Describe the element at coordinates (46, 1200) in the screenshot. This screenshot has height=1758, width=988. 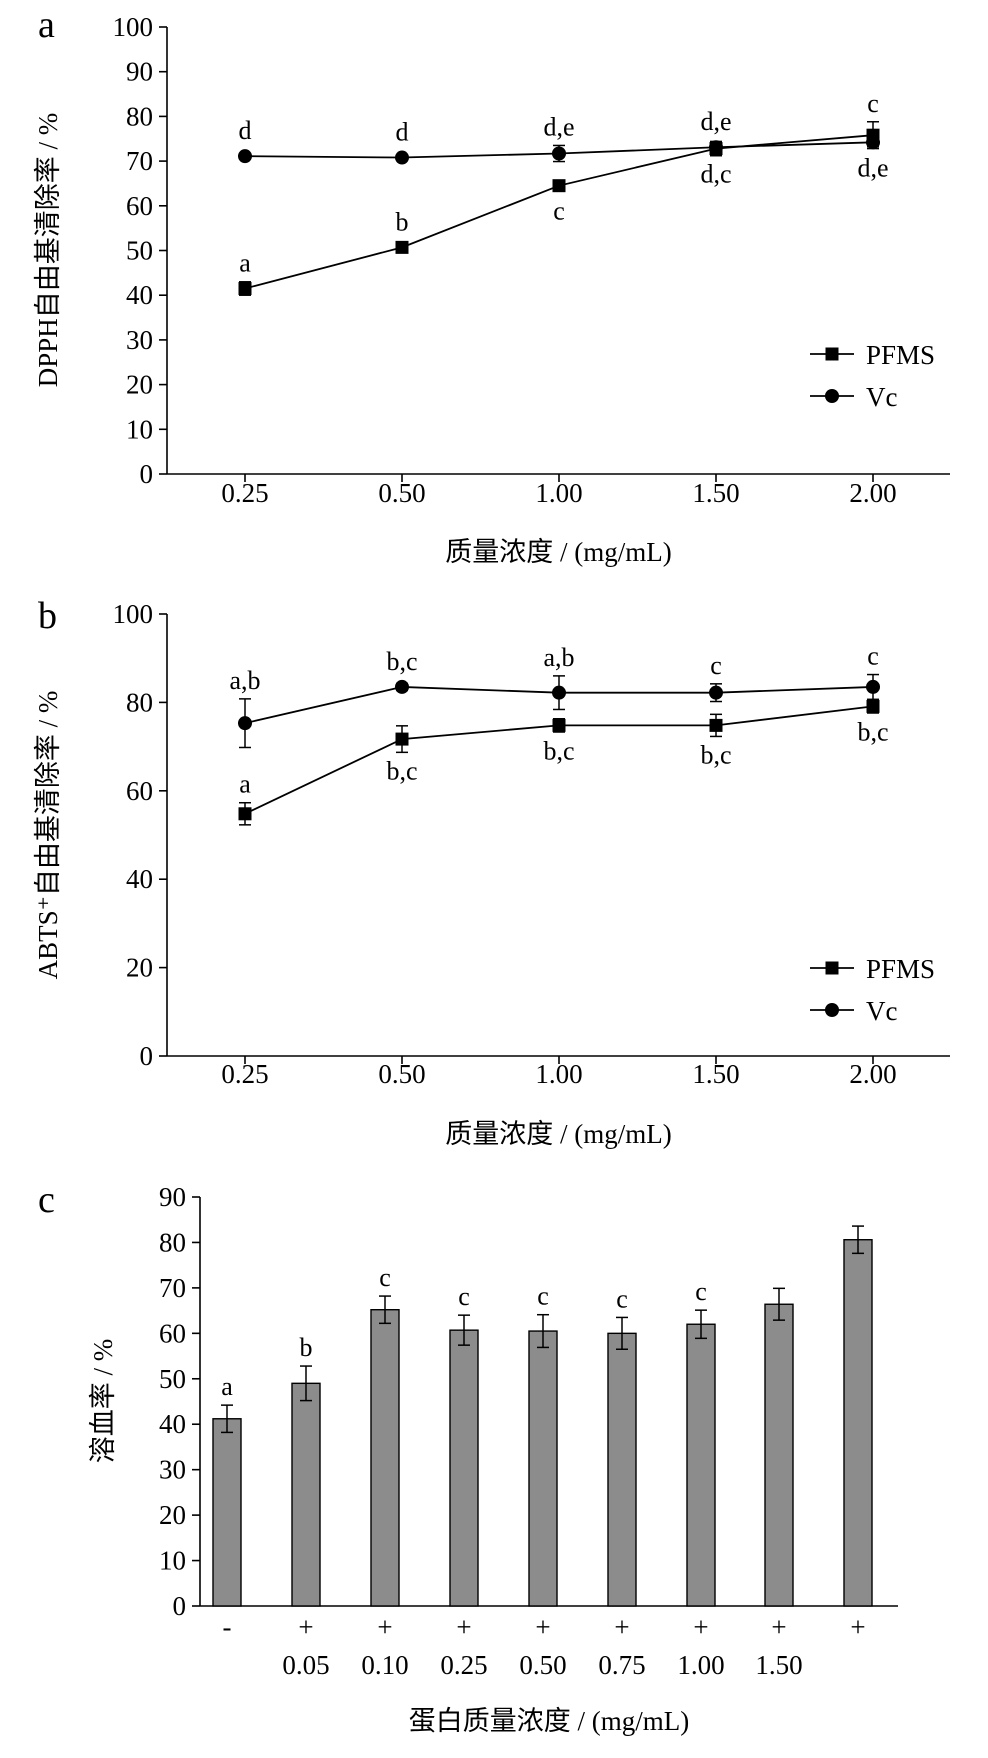
I see `panel-c-letter: c` at that location.